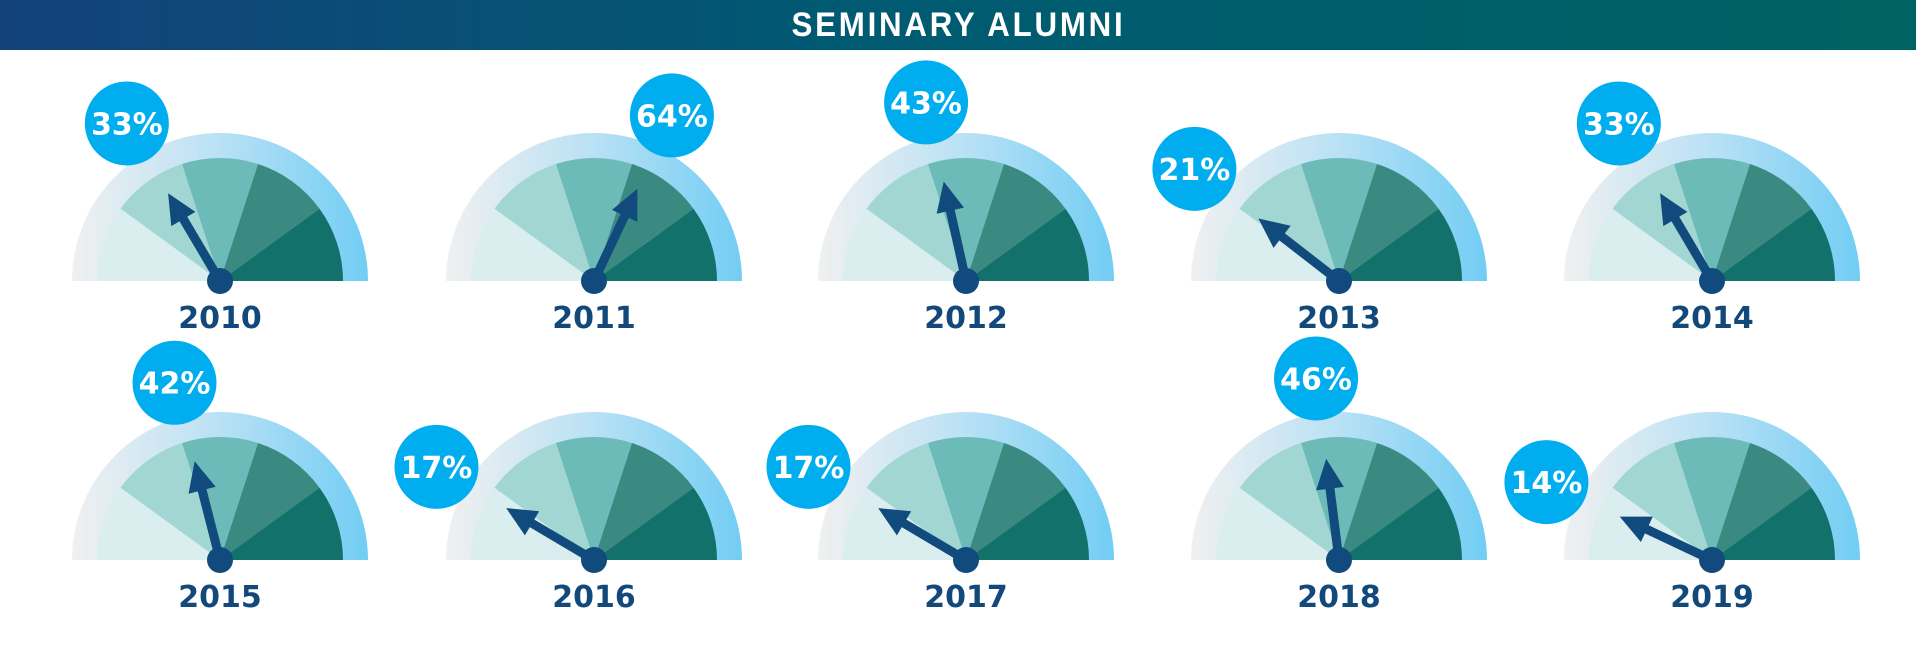 Image resolution: width=1916 pixels, height=661 pixels. I want to click on year-label: 2019, so click(1712, 597).